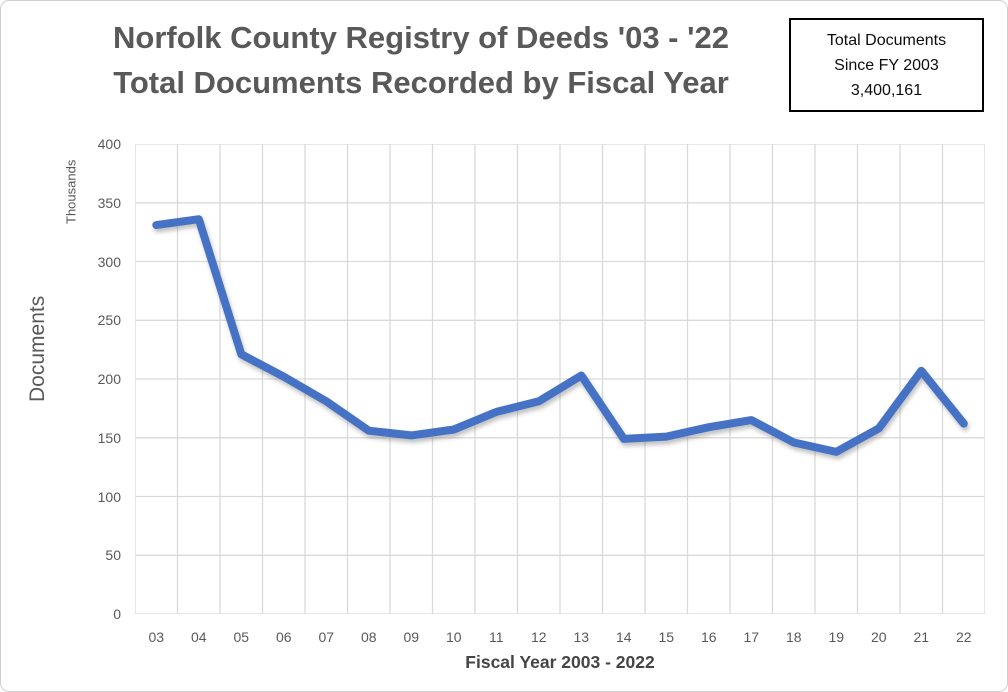  I want to click on x-tick-label: 15, so click(666, 637).